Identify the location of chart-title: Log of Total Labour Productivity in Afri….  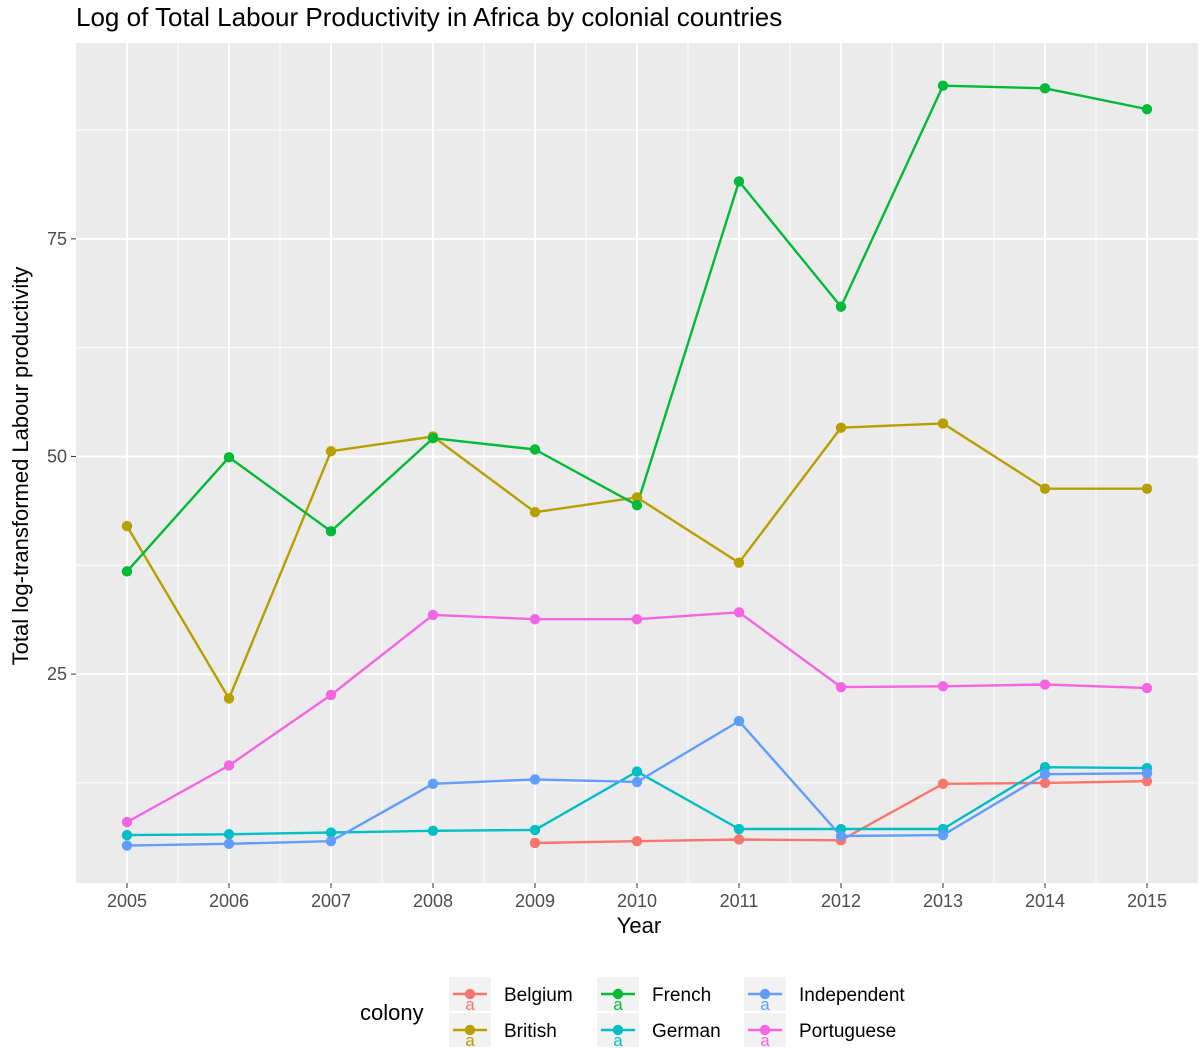
(429, 17).